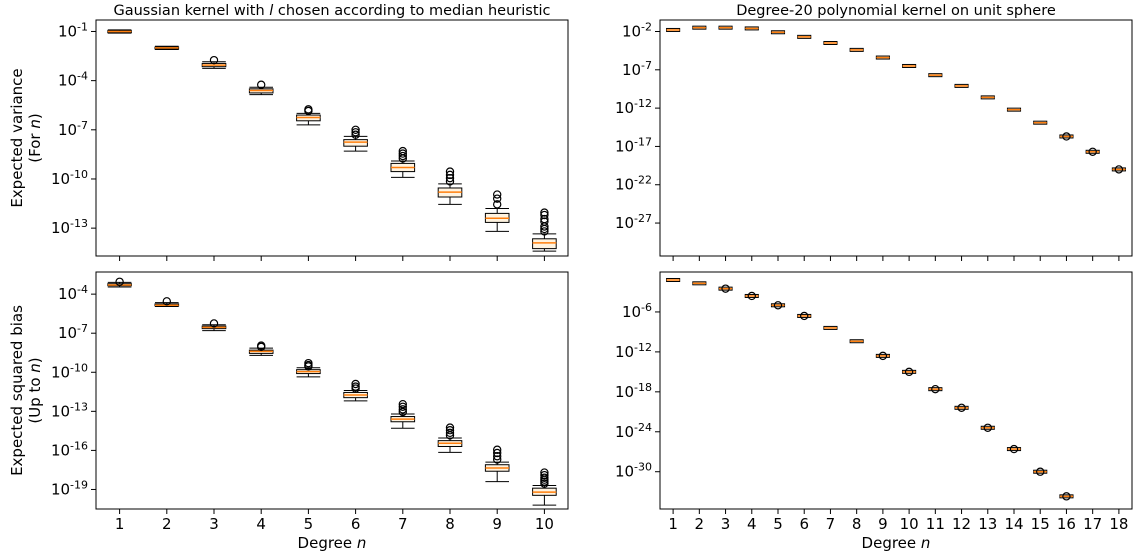 This screenshot has height=556, width=1135. Describe the element at coordinates (309, 524) in the screenshot. I see `xtick-label: 5` at that location.